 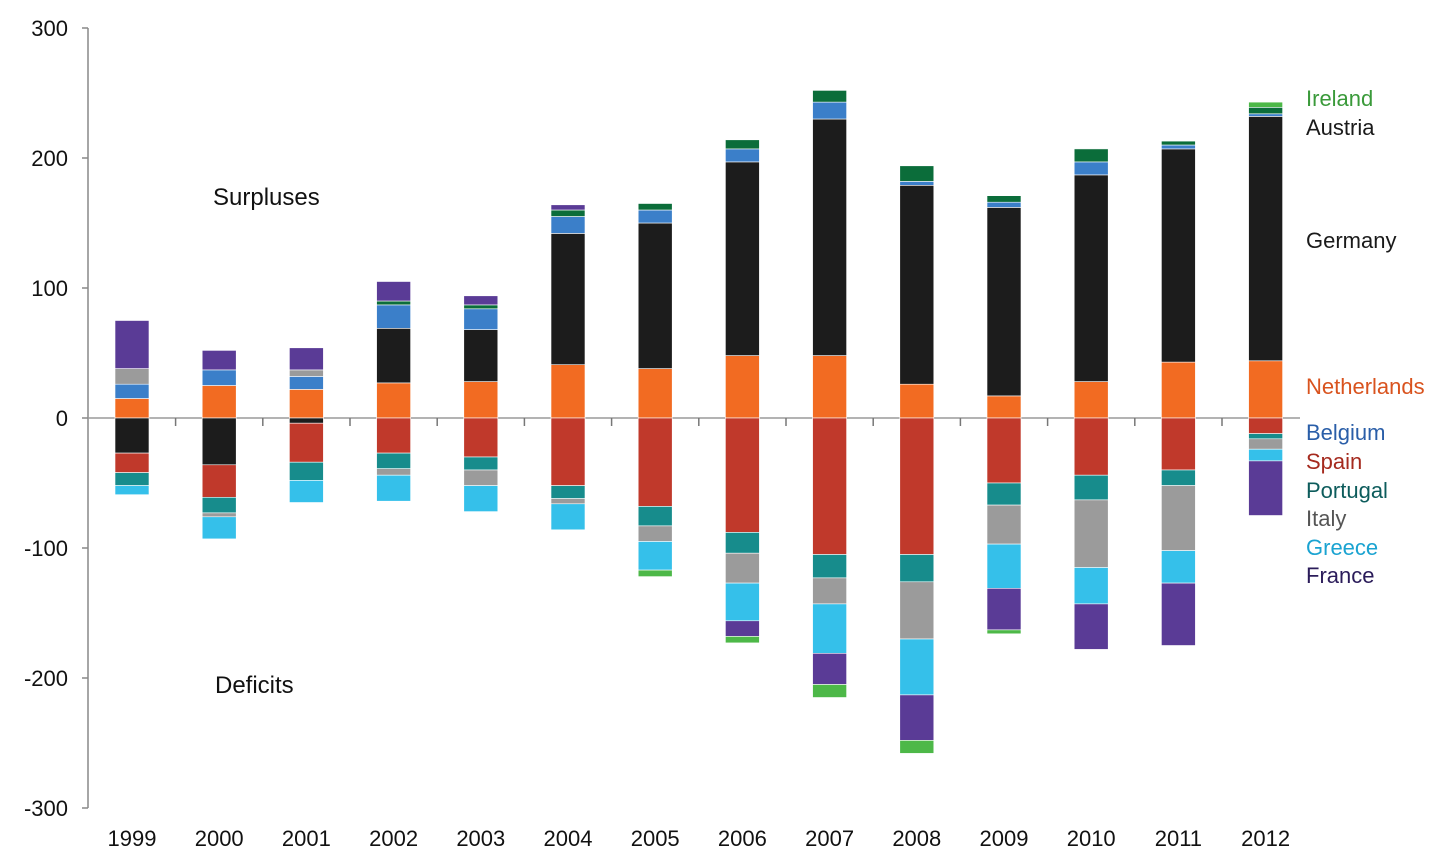 I want to click on bar-segment-netherlands-2007, so click(x=829, y=387).